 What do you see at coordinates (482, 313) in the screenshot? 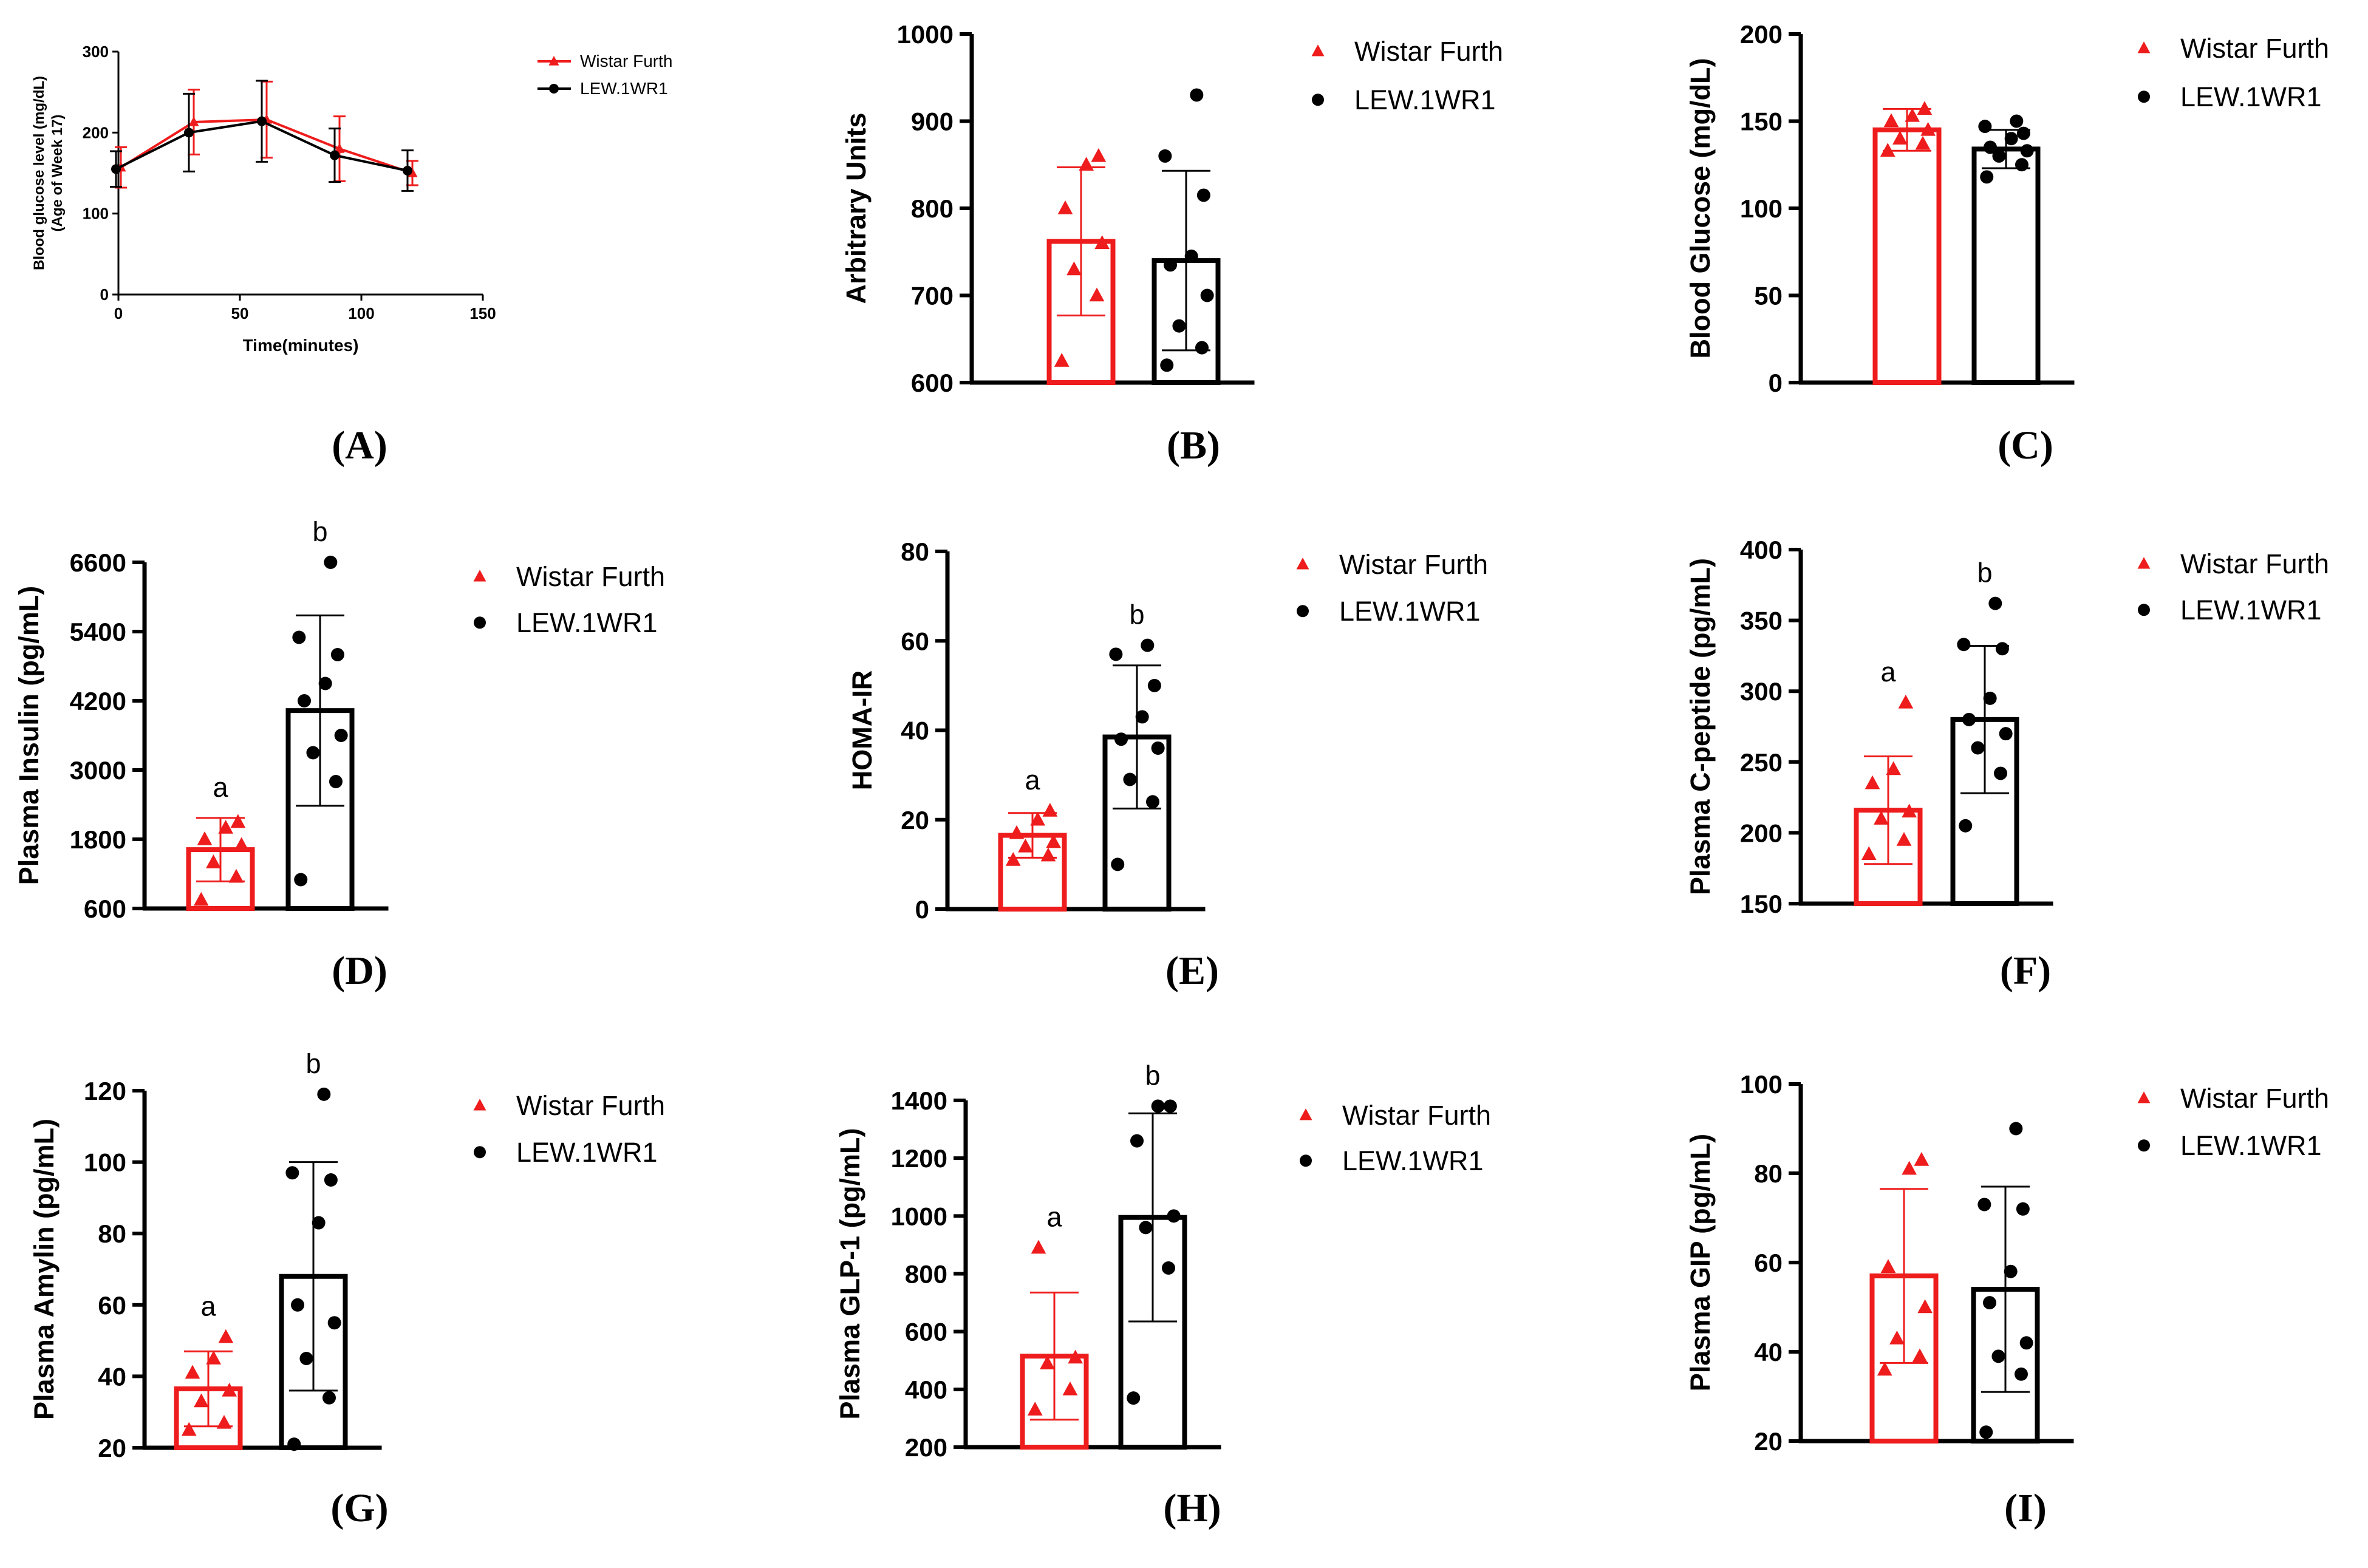
I see `panel-a-x-tick-label: 150` at bounding box center [482, 313].